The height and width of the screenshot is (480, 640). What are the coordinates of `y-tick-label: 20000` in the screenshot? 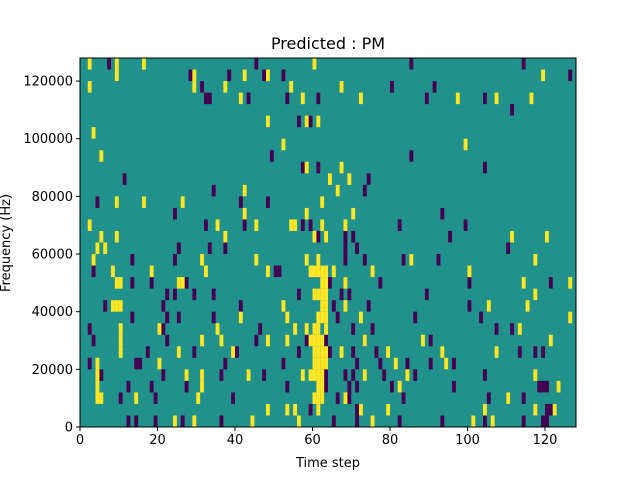 It's located at (52, 370).